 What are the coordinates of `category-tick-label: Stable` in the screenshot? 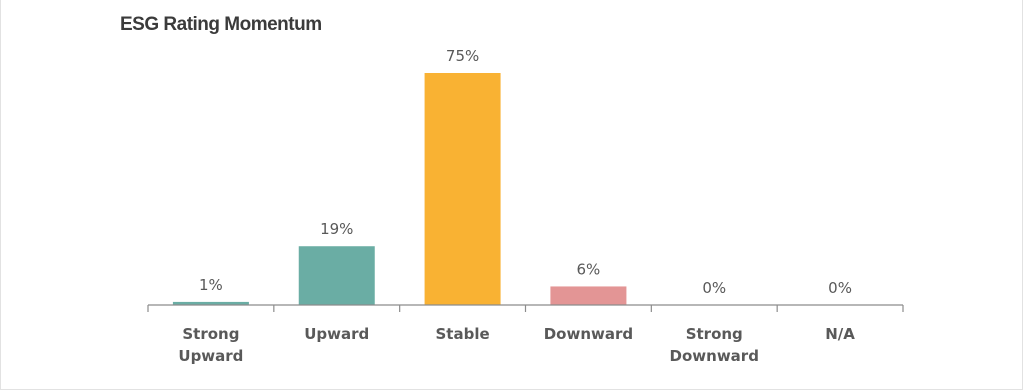 It's located at (463, 334).